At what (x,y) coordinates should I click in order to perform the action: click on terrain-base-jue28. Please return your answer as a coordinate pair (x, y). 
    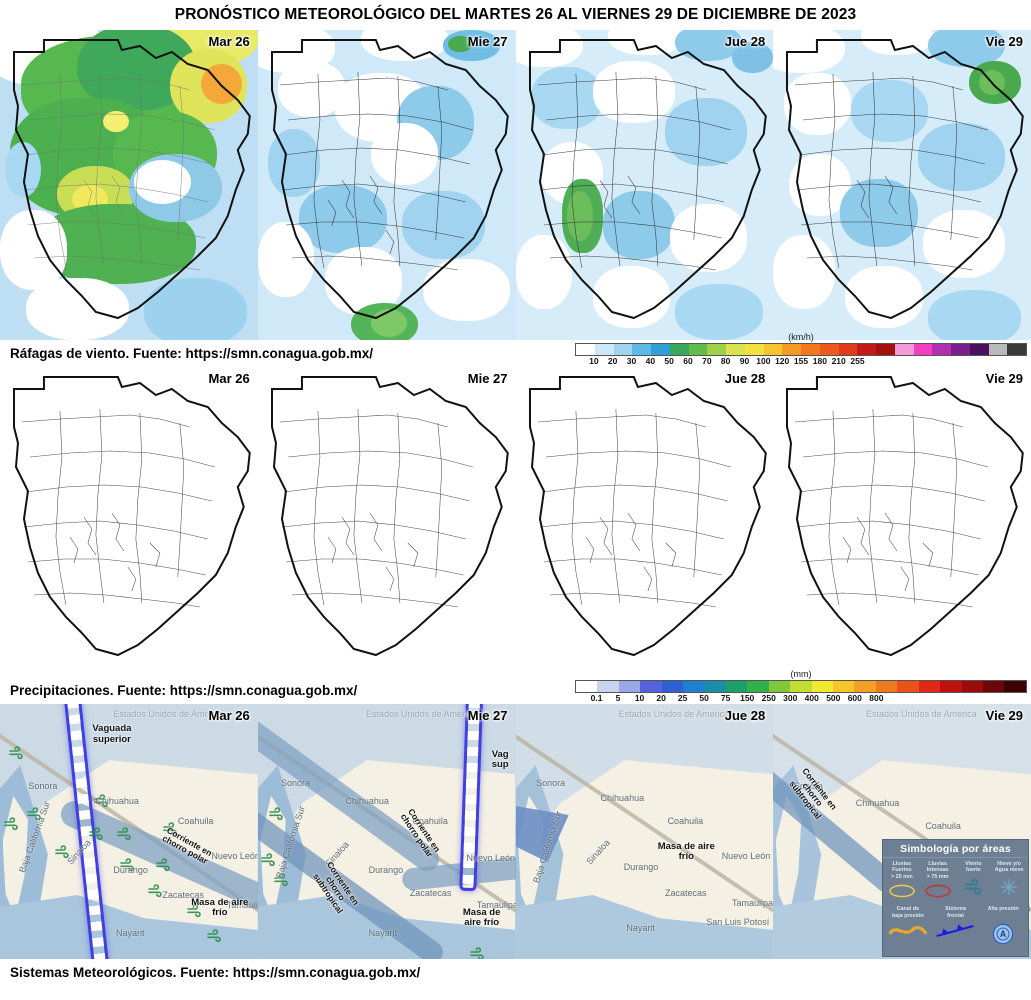
    Looking at the image, I should click on (644, 831).